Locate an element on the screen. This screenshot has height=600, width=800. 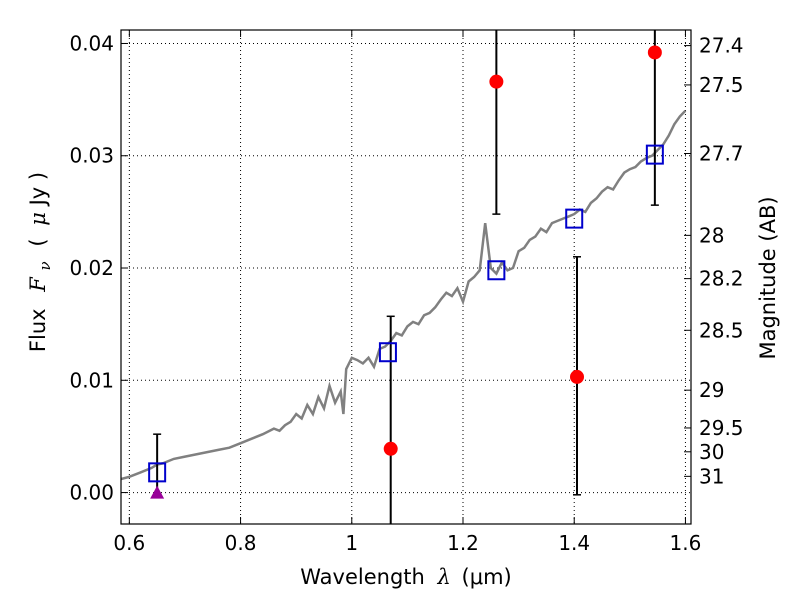
x-tick-label: 0.6 is located at coordinates (129, 543).